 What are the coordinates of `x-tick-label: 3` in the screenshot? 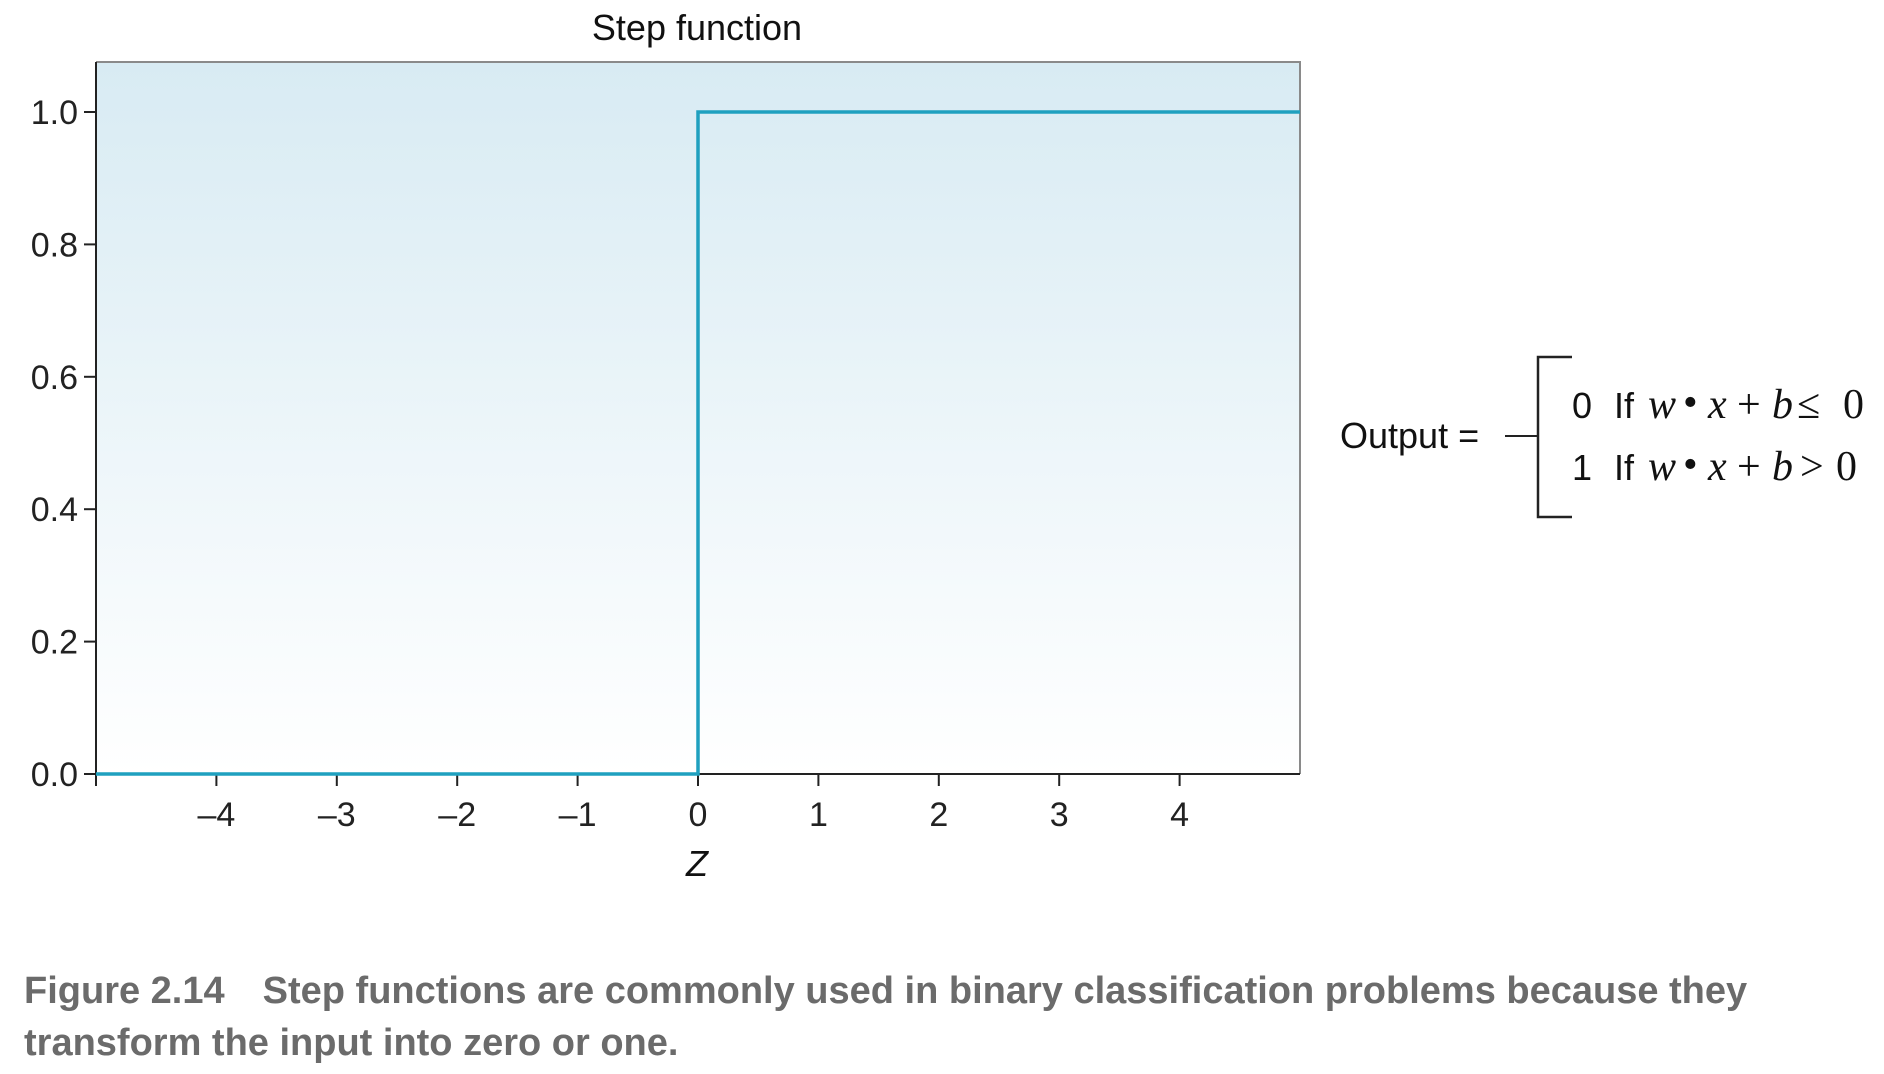 It's located at (1059, 815).